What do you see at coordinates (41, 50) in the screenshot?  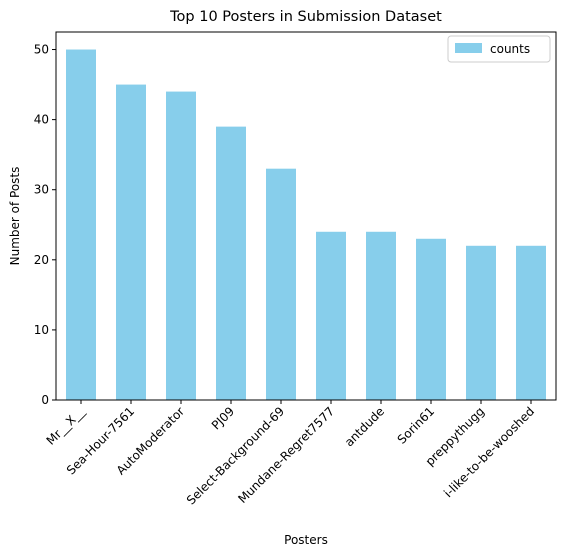 I see `y-tick-label: 50` at bounding box center [41, 50].